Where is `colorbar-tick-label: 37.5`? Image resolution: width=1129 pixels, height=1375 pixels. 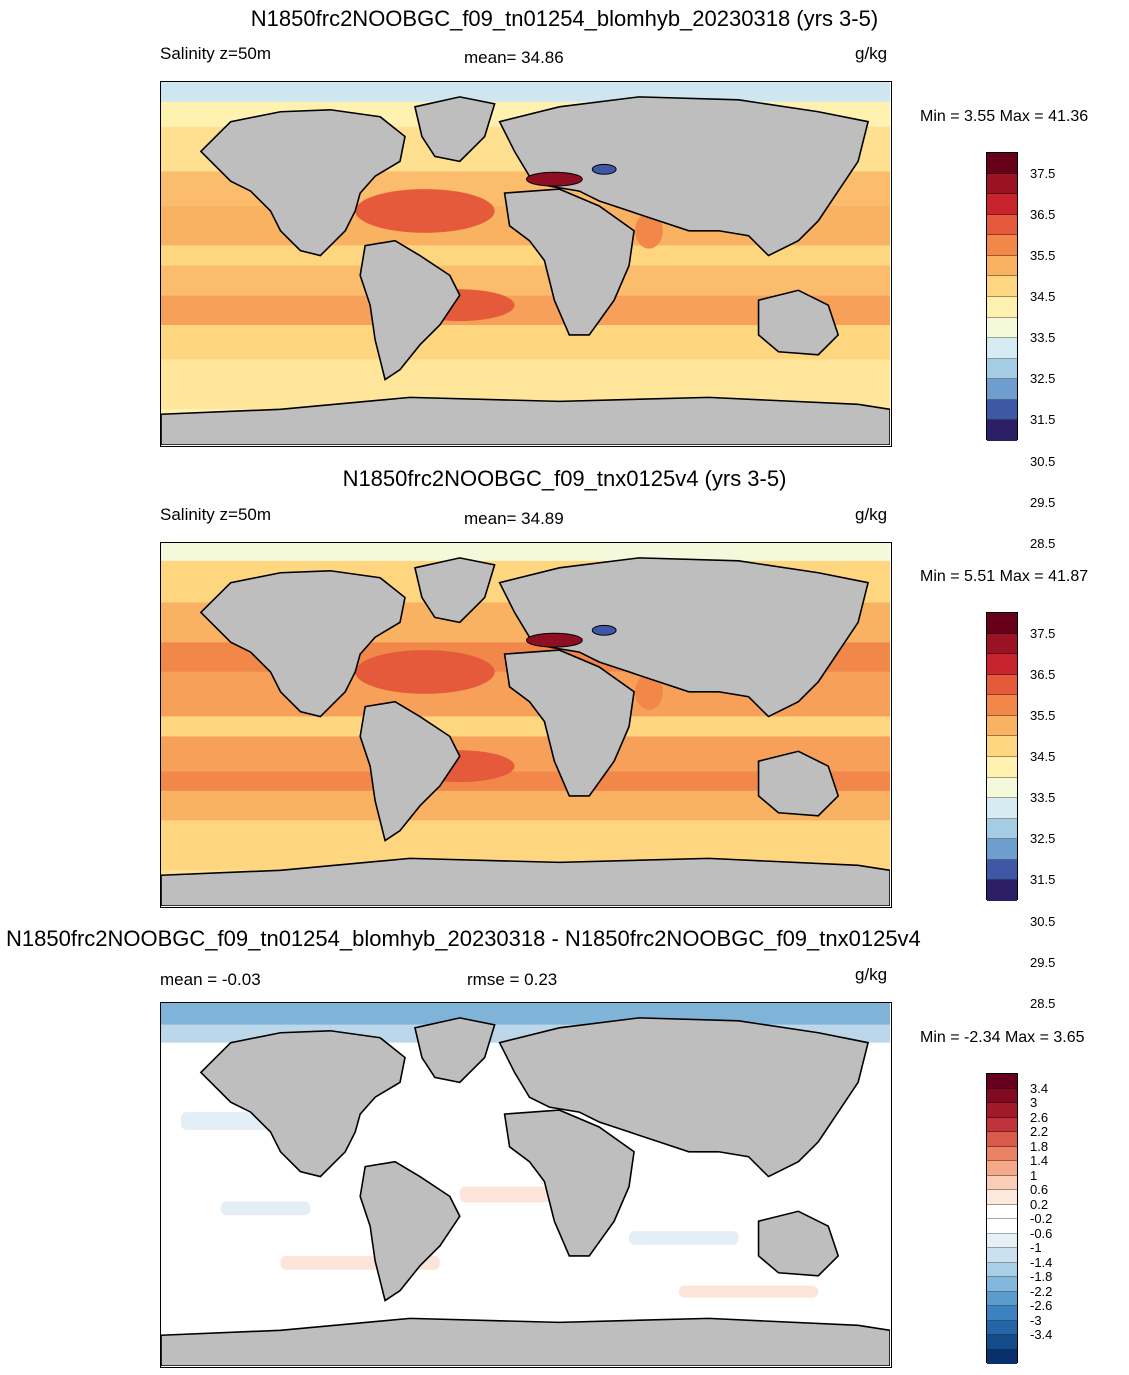
colorbar-tick-label: 37.5 is located at coordinates (1043, 173).